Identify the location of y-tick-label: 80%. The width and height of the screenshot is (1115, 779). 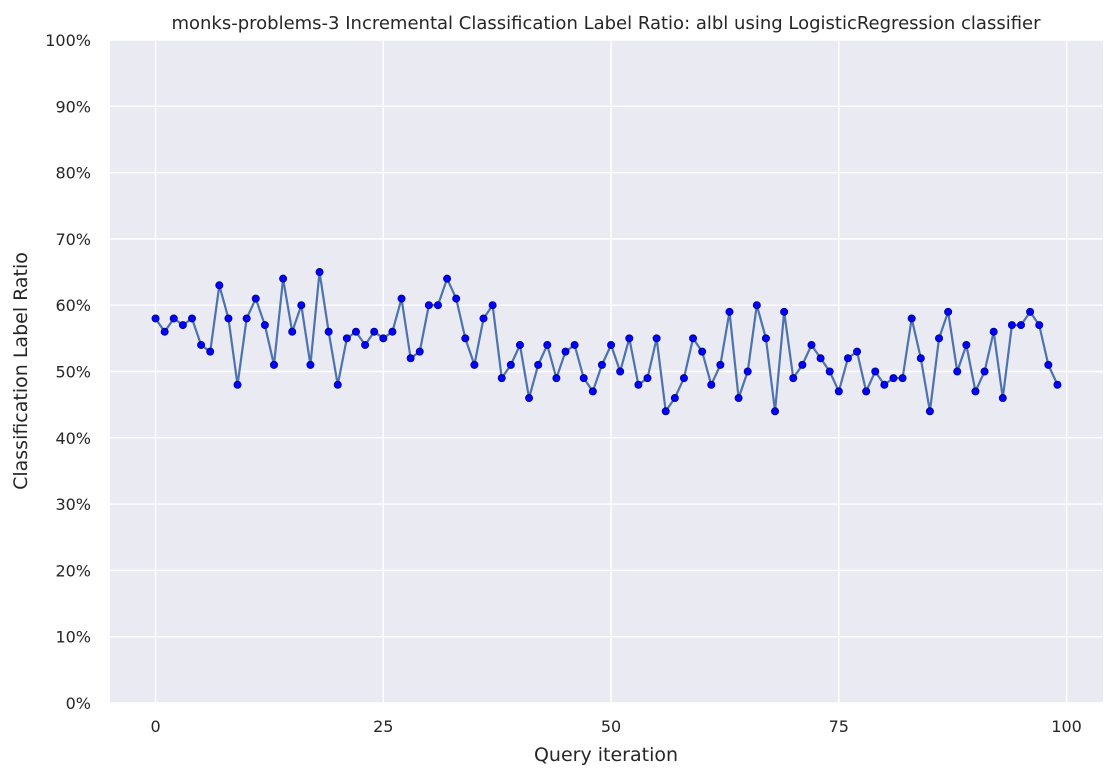
(73, 173).